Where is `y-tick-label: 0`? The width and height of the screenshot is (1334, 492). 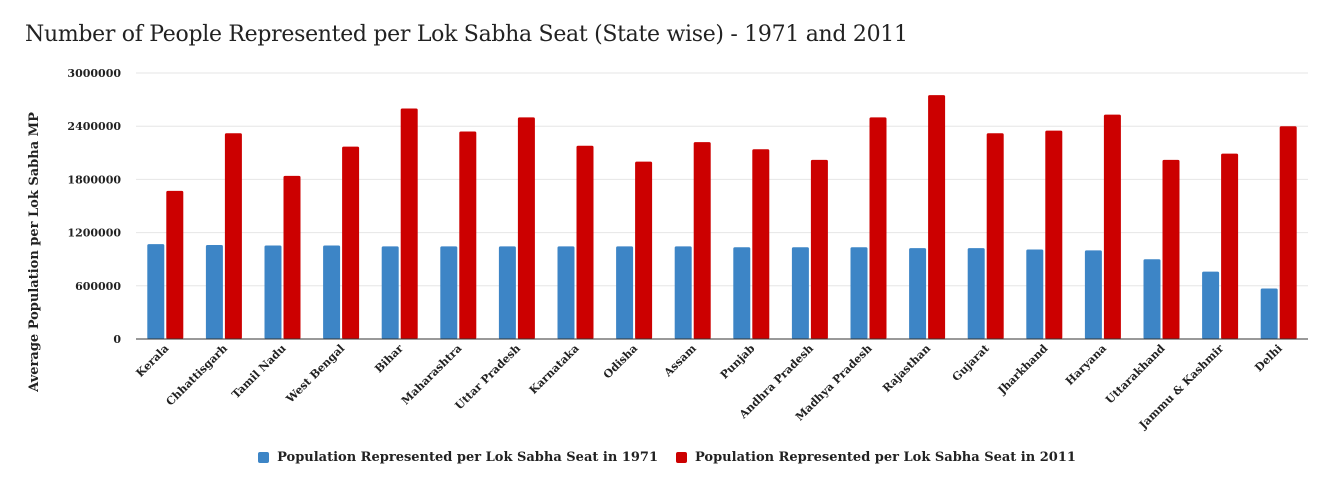 y-tick-label: 0 is located at coordinates (117, 339).